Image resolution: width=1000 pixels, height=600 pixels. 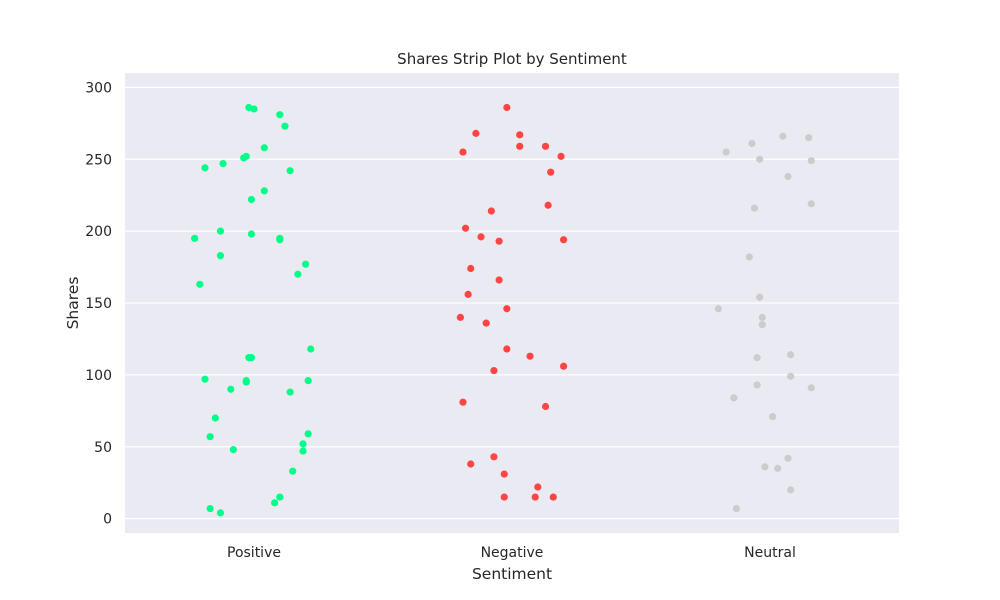 I want to click on series-positive, so click(x=253, y=310).